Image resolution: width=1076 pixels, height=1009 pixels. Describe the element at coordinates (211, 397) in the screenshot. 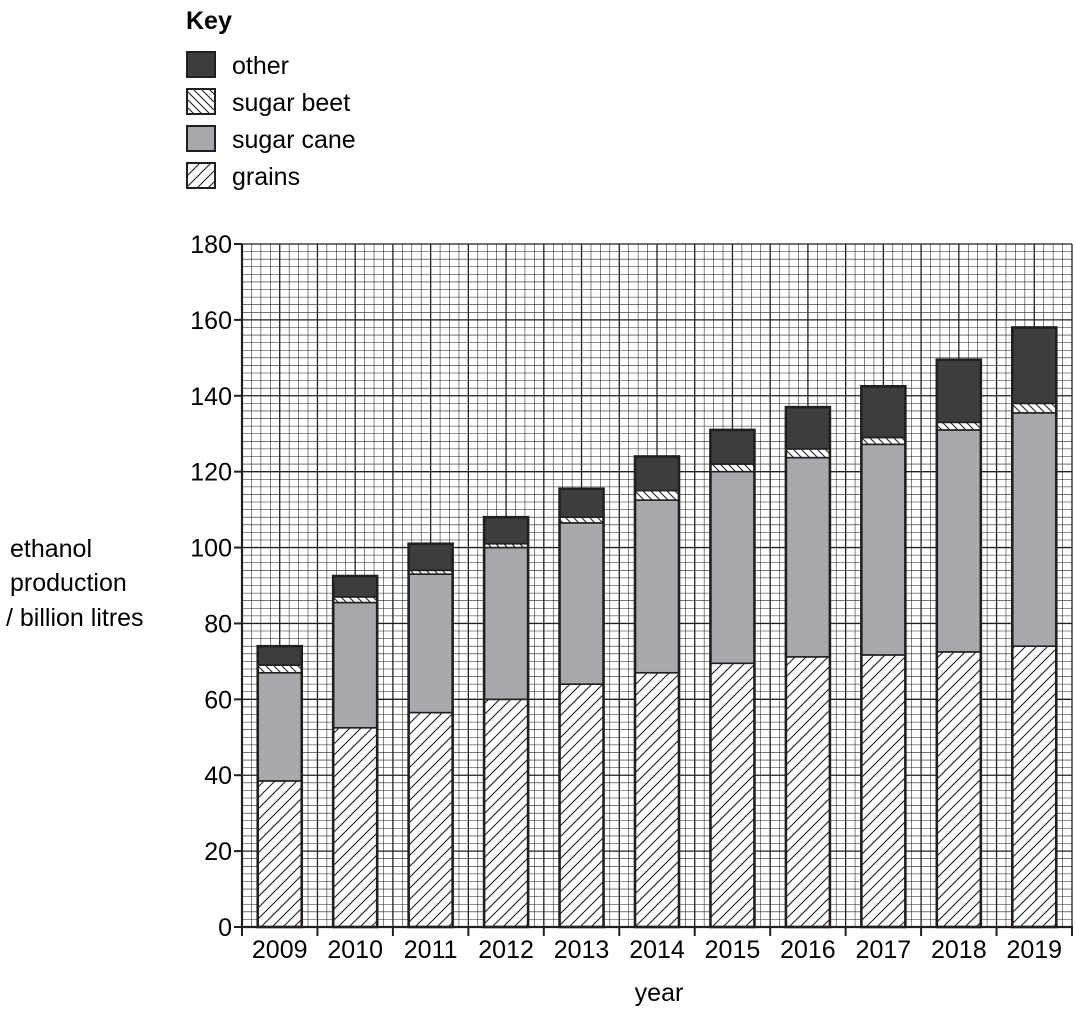

I see `y-tick-label: 140` at that location.